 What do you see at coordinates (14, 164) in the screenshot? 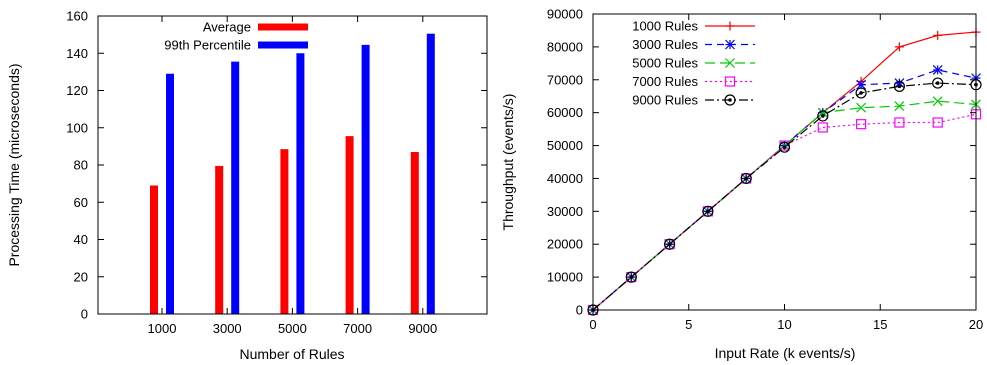
I see `y-axis-label: Processing Time (microseconds)` at bounding box center [14, 164].